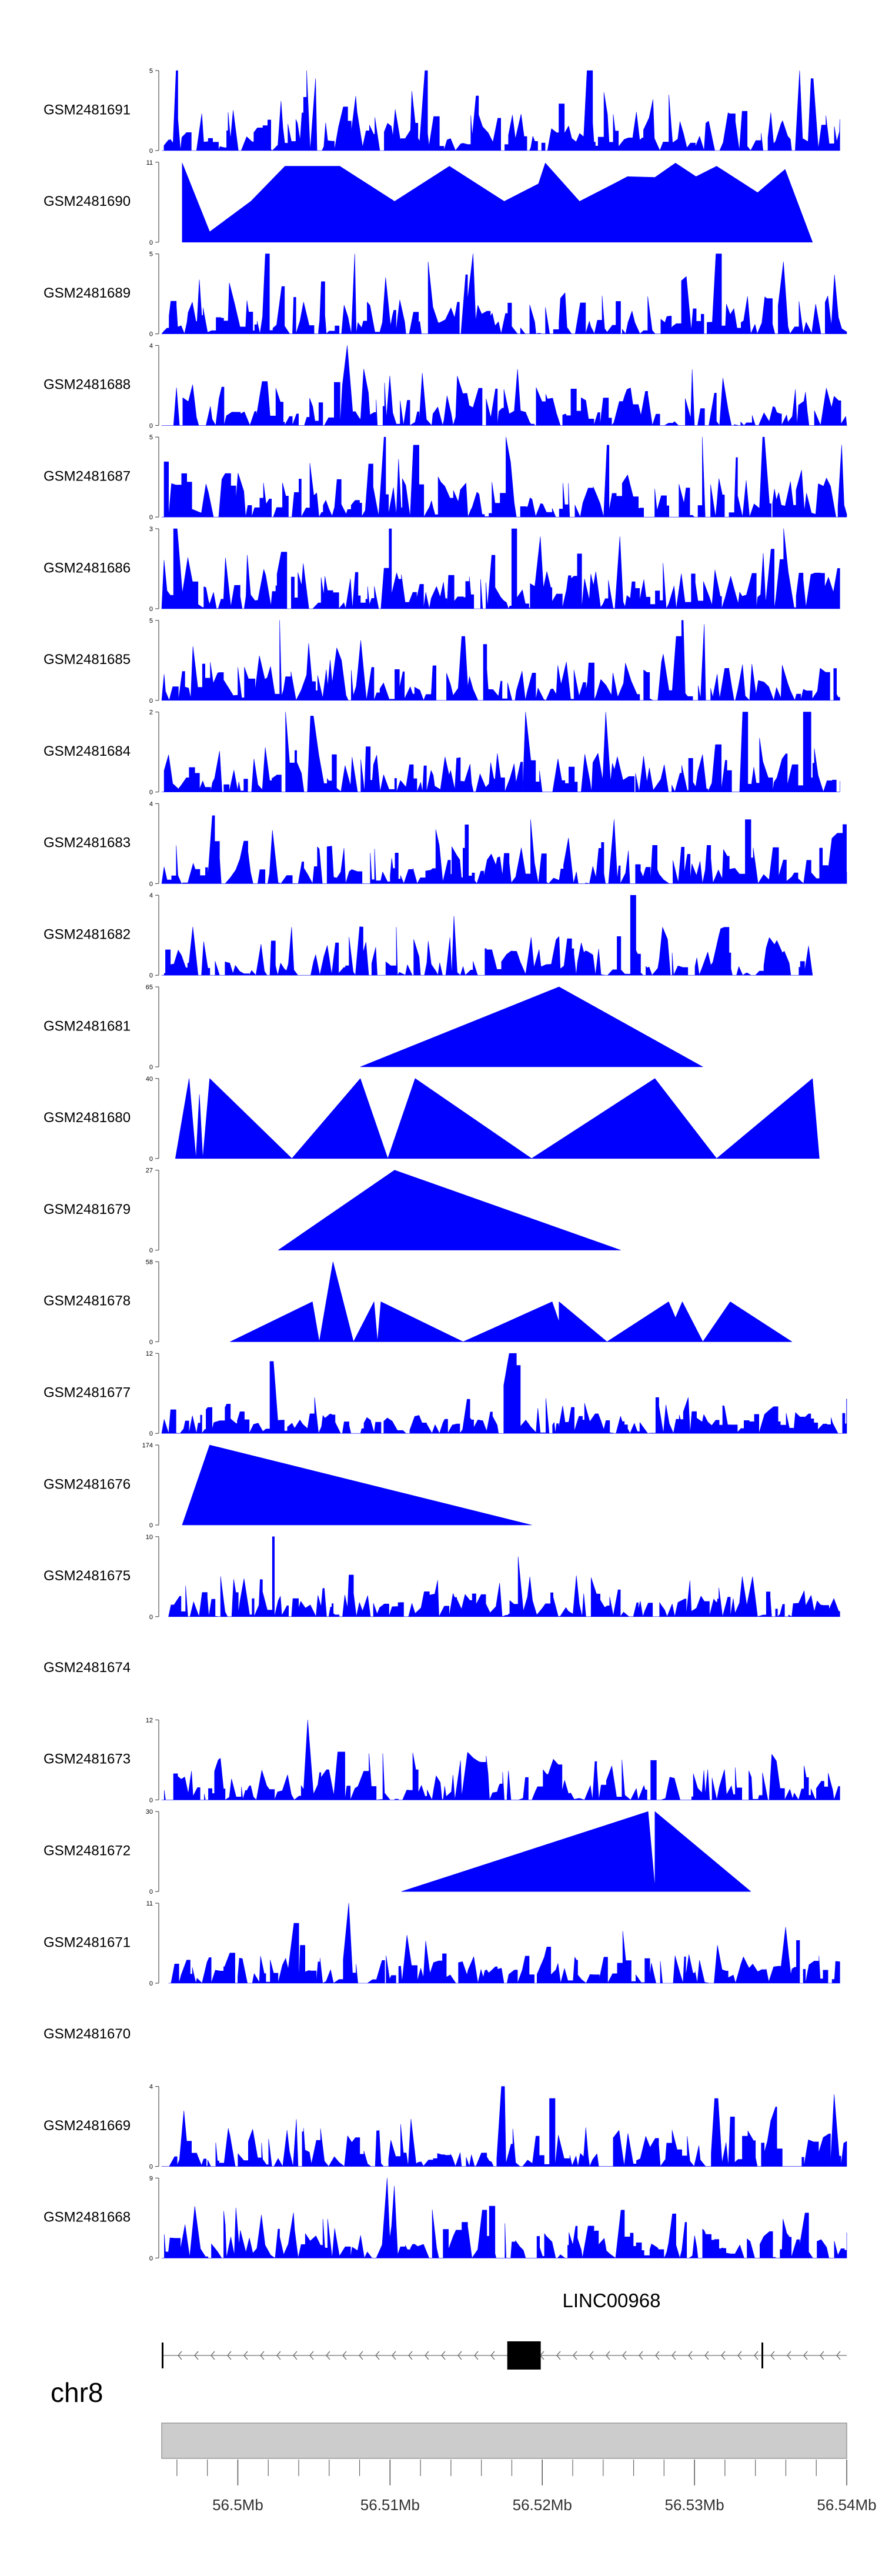  Describe the element at coordinates (149, 1262) in the screenshot. I see `y-axis-max-label: 58` at that location.